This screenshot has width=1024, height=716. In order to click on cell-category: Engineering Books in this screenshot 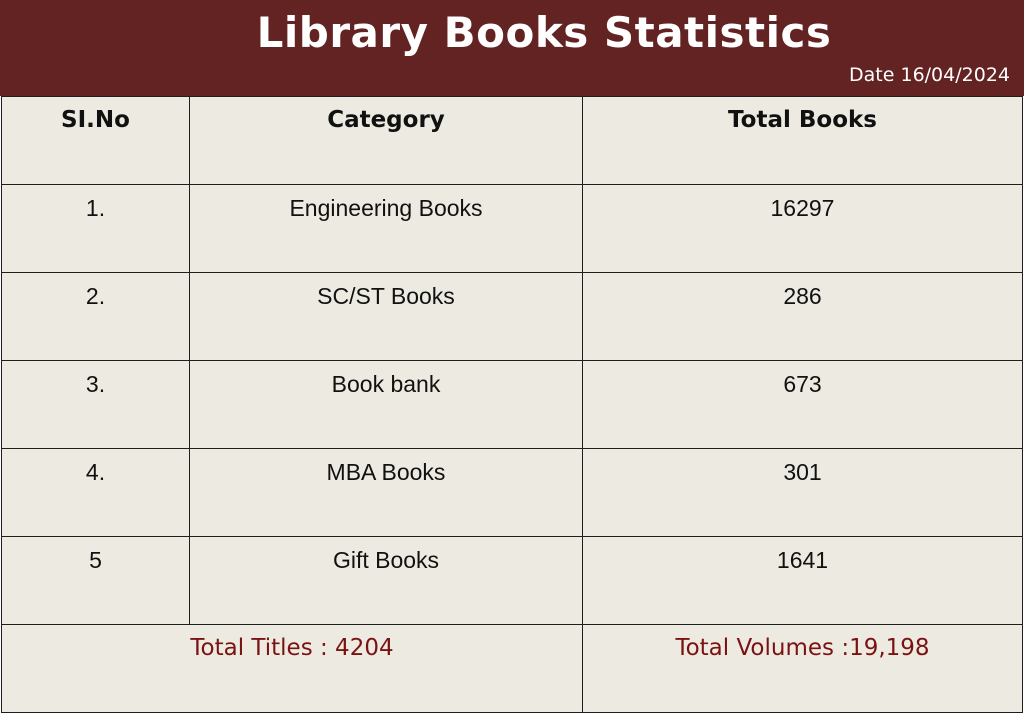, I will do `click(386, 228)`.